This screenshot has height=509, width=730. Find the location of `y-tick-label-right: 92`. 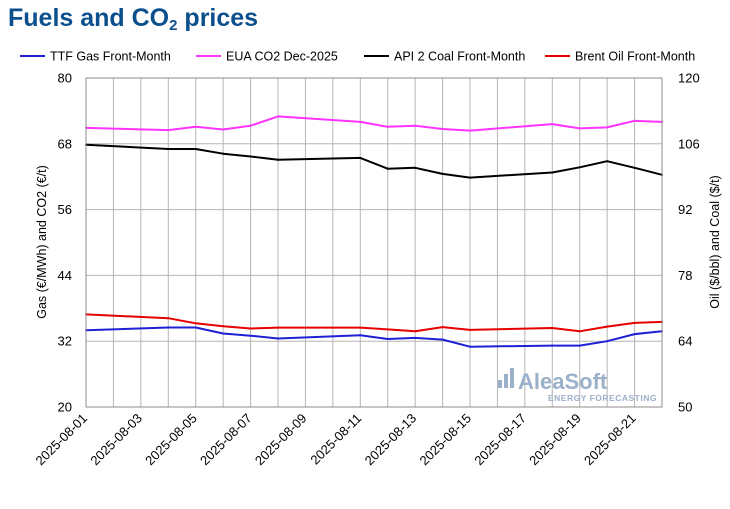

y-tick-label-right: 92 is located at coordinates (685, 209).